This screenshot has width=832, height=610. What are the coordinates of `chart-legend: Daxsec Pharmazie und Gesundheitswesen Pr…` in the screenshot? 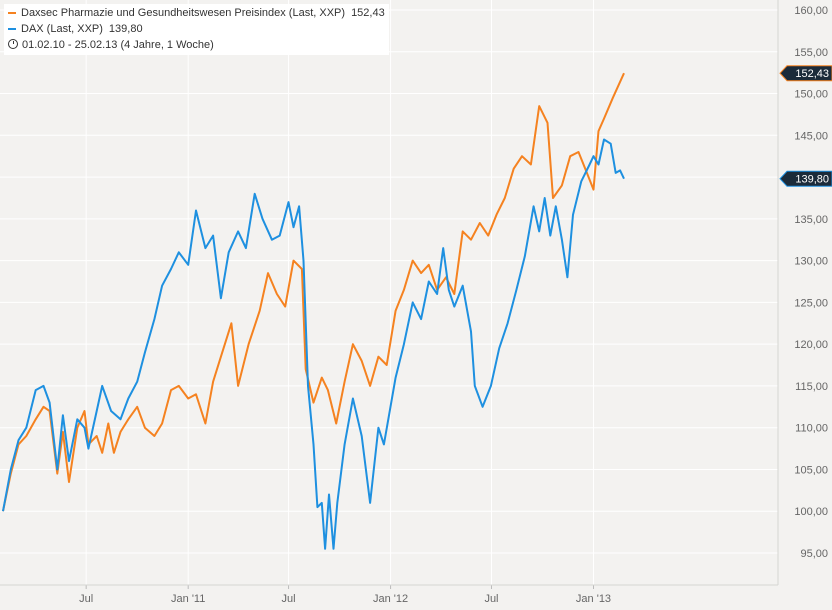 It's located at (196, 29).